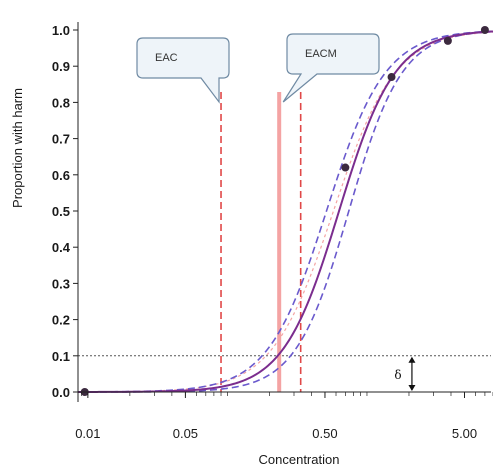 Image resolution: width=493 pixels, height=470 pixels. I want to click on callout-eacm: EACM, so click(331, 68).